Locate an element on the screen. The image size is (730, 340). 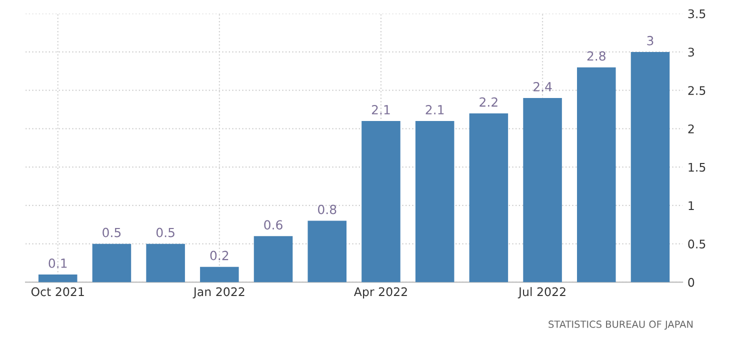
x-tick-label: Oct 2021 is located at coordinates (57, 291).